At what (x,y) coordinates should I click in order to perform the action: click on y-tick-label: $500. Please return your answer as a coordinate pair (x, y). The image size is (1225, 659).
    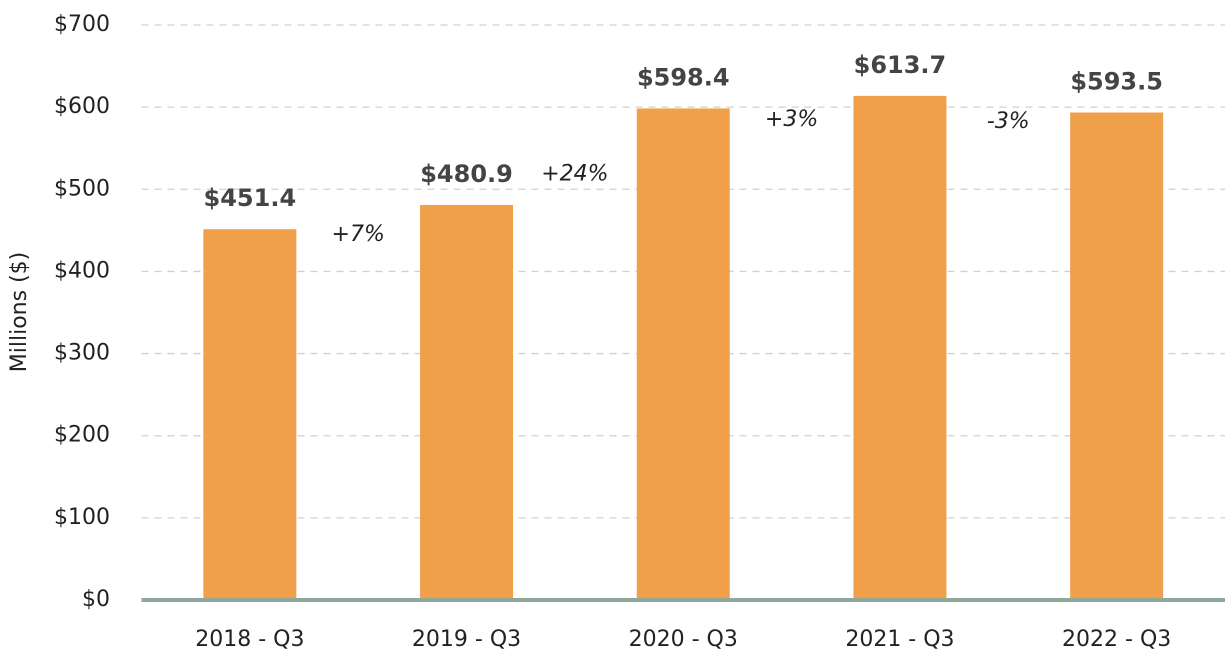
    Looking at the image, I should click on (82, 188).